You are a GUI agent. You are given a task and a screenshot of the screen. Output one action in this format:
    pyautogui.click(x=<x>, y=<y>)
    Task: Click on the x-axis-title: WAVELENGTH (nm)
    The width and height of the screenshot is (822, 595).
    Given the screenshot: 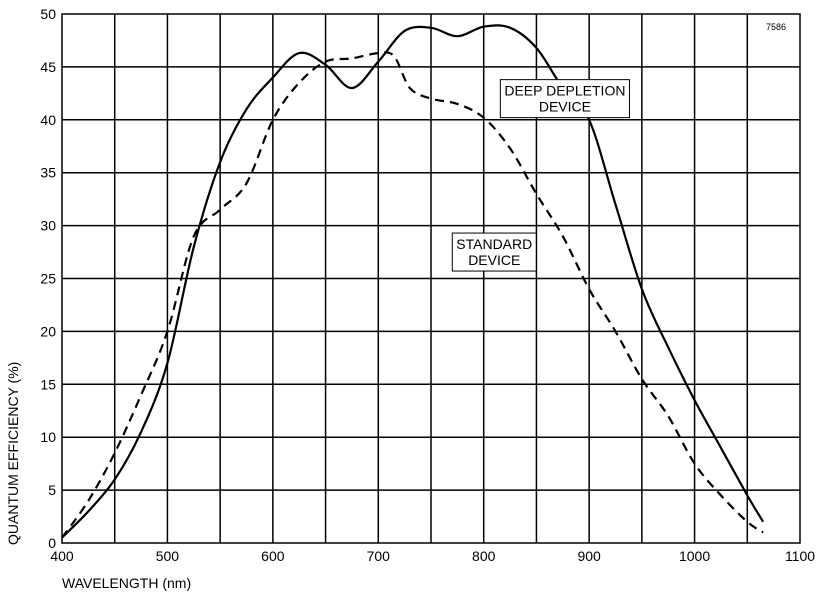 What is the action you would take?
    pyautogui.click(x=126, y=583)
    